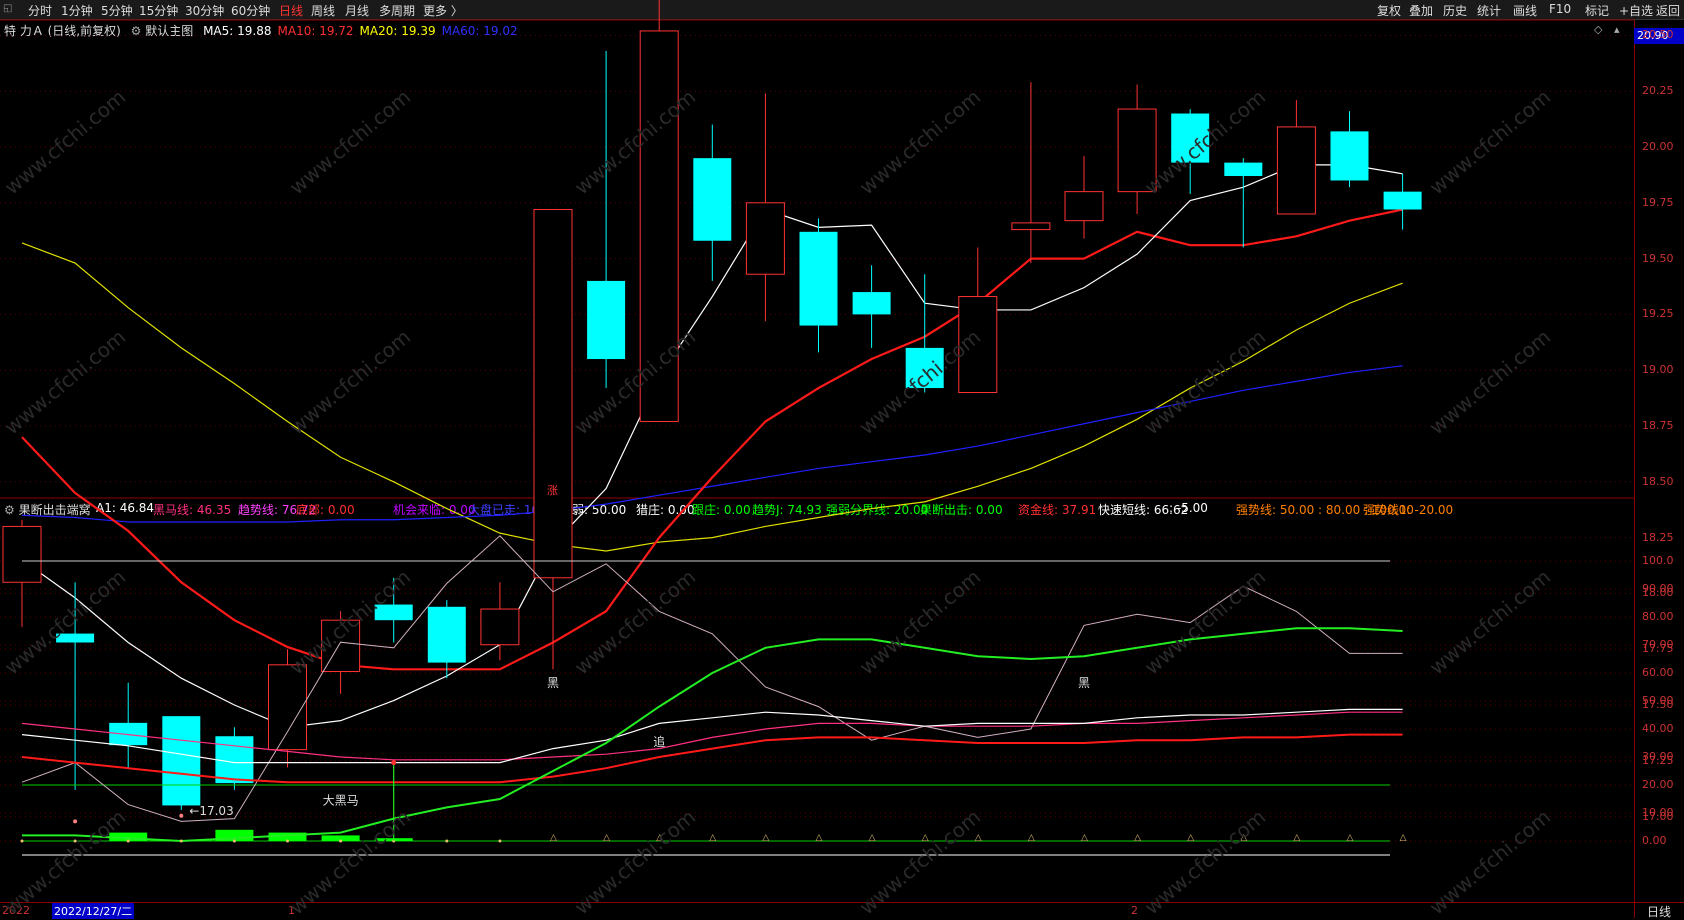 This screenshot has width=1684, height=920. What do you see at coordinates (77, 11) in the screenshot?
I see `period-tab-1: 1分钟` at bounding box center [77, 11].